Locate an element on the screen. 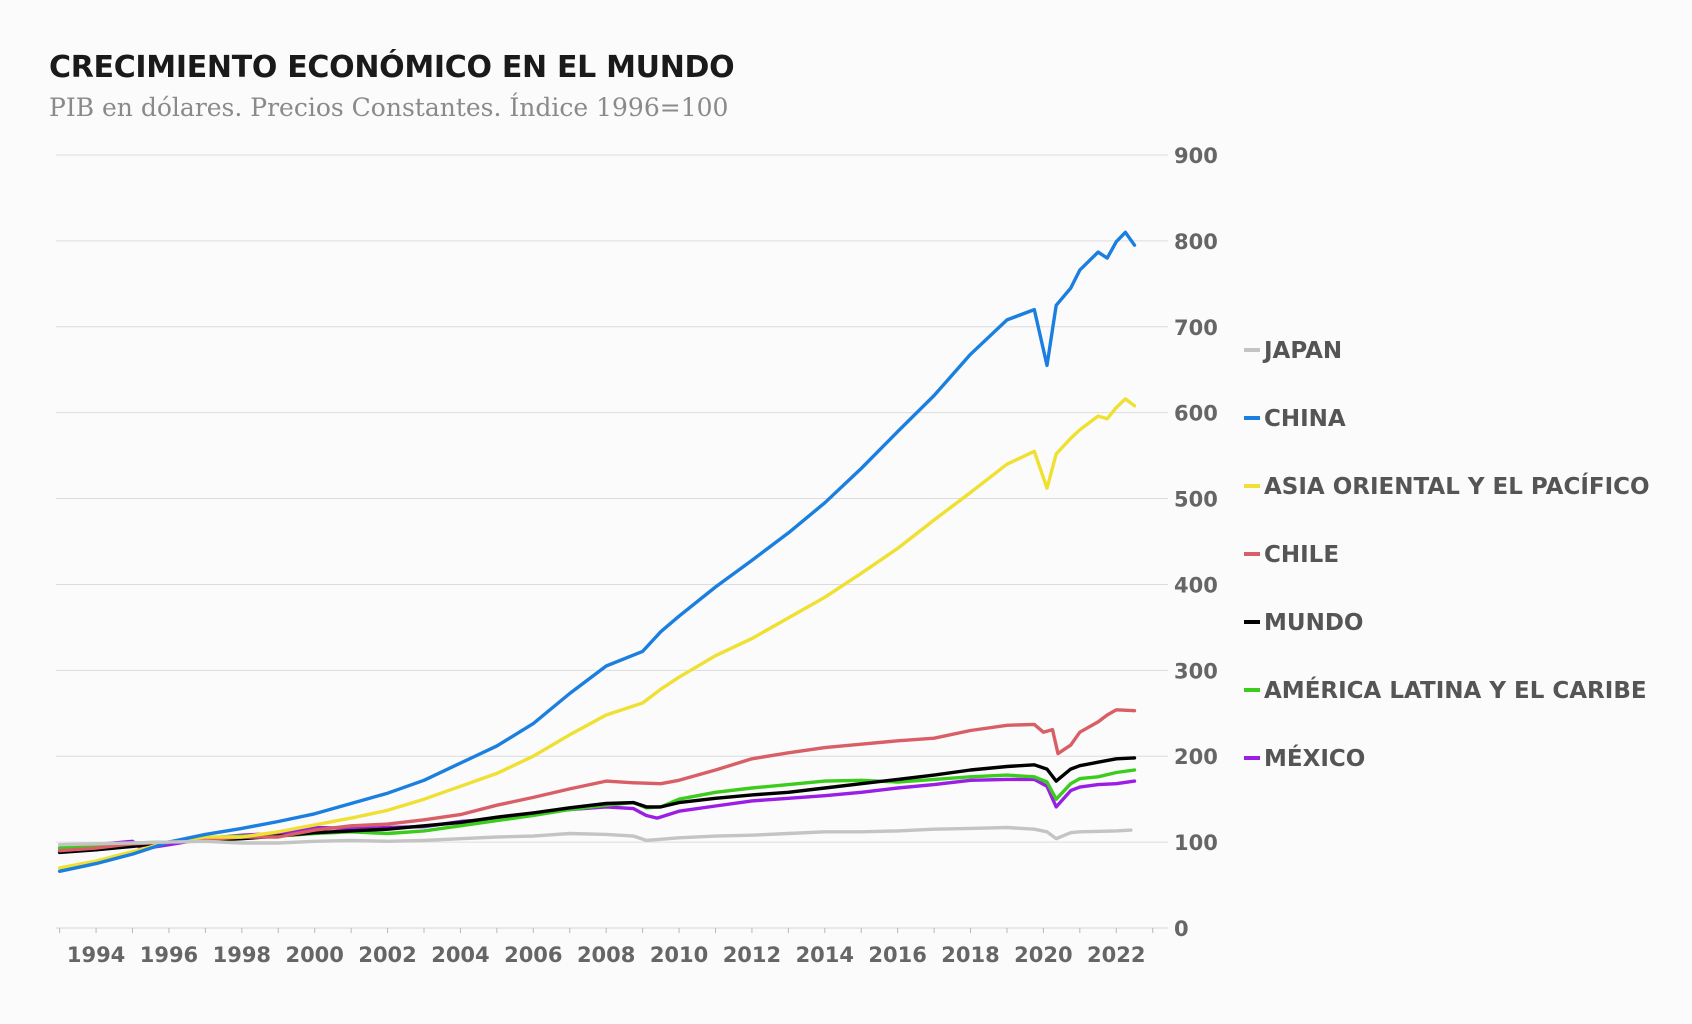 This screenshot has width=1692, height=1024. x-tick-label: 2000 is located at coordinates (314, 955).